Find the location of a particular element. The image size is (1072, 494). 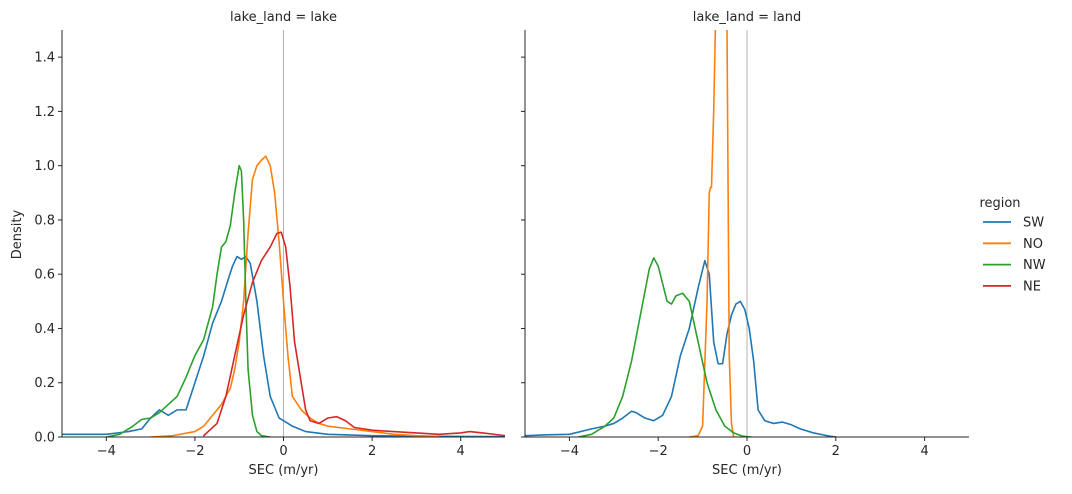

legend-item-nw: NW is located at coordinates (1014, 265).